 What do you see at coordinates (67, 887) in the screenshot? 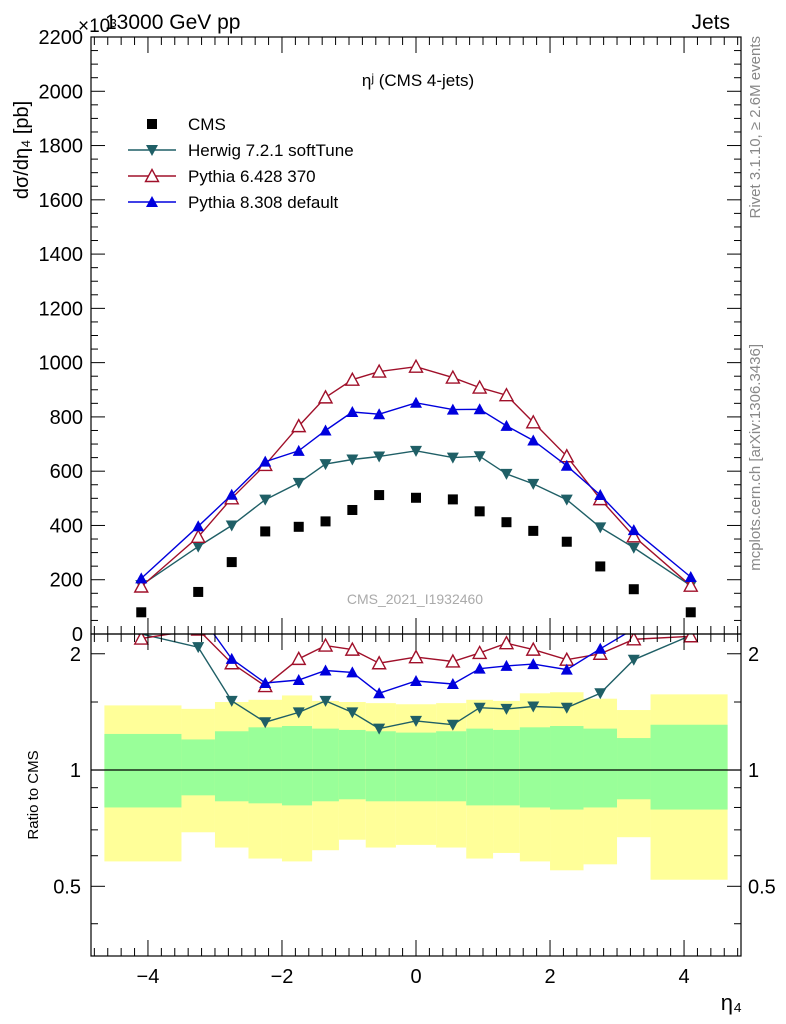
I see `ratio-y-tick-label: 0.5` at bounding box center [67, 887].